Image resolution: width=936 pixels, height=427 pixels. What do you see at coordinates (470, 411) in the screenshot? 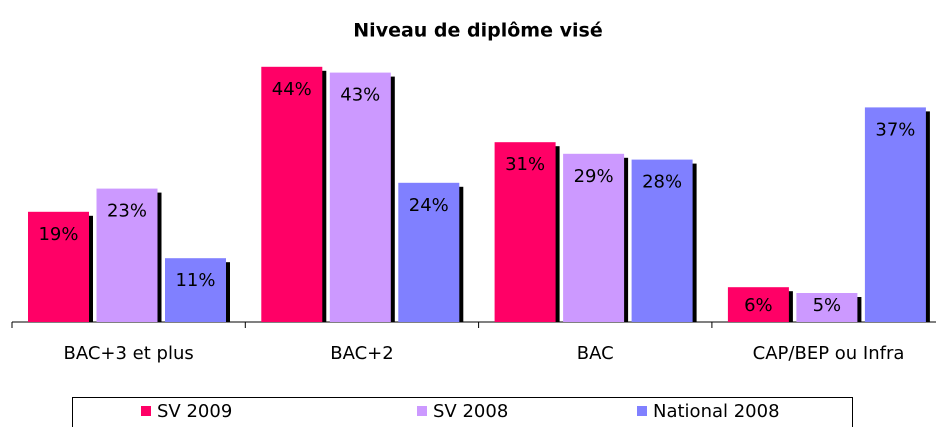
I see `legend-label: SV 2008` at bounding box center [470, 411].